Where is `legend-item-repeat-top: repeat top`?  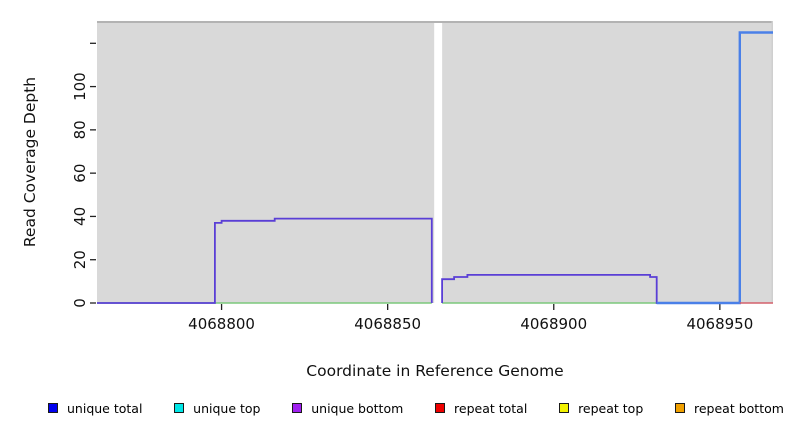 legend-item-repeat-top: repeat top is located at coordinates (601, 408).